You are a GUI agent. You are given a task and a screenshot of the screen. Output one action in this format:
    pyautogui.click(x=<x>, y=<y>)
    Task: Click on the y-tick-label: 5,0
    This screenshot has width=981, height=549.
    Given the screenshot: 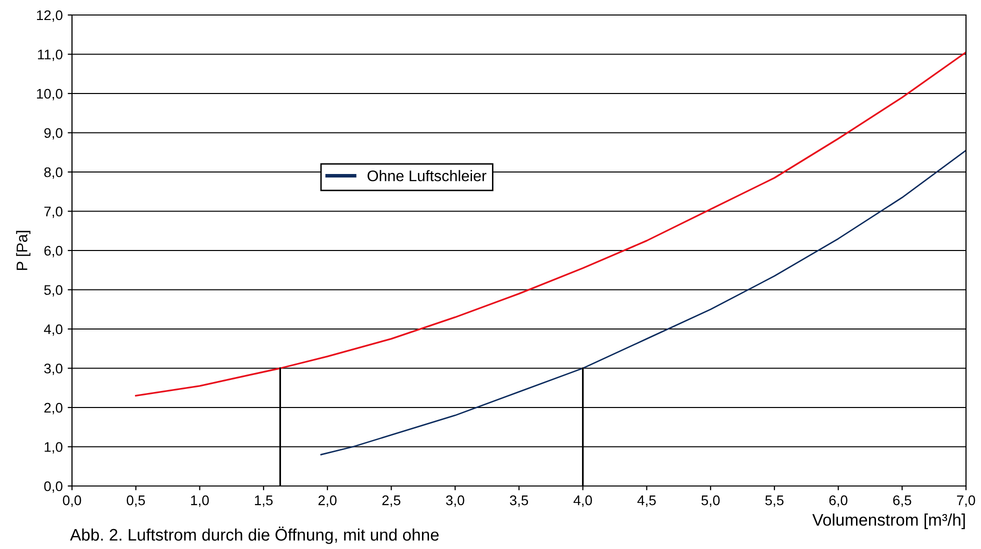 What is the action you would take?
    pyautogui.click(x=53, y=291)
    